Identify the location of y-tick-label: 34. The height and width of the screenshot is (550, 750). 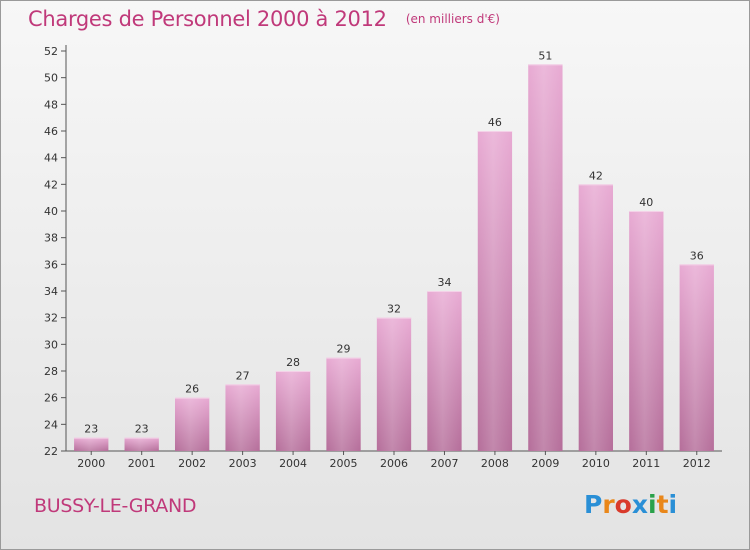
(51, 291).